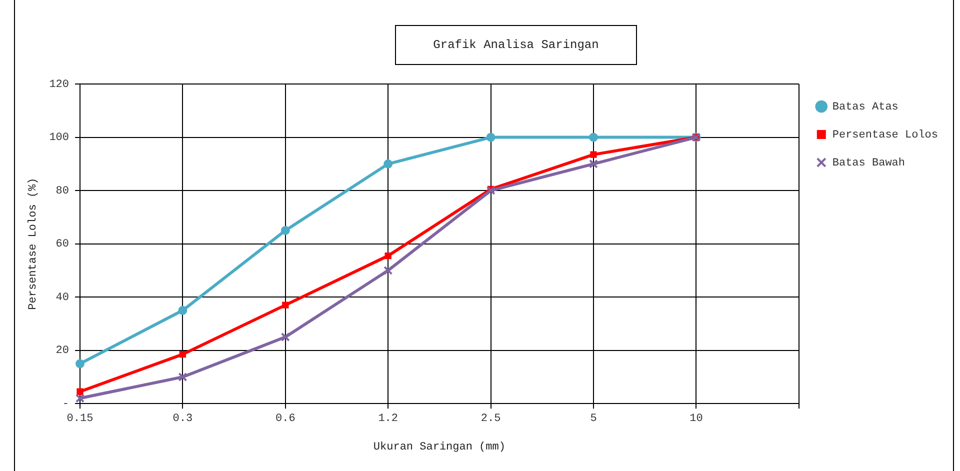  Describe the element at coordinates (63, 298) in the screenshot. I see `y-tick-label: 40` at that location.